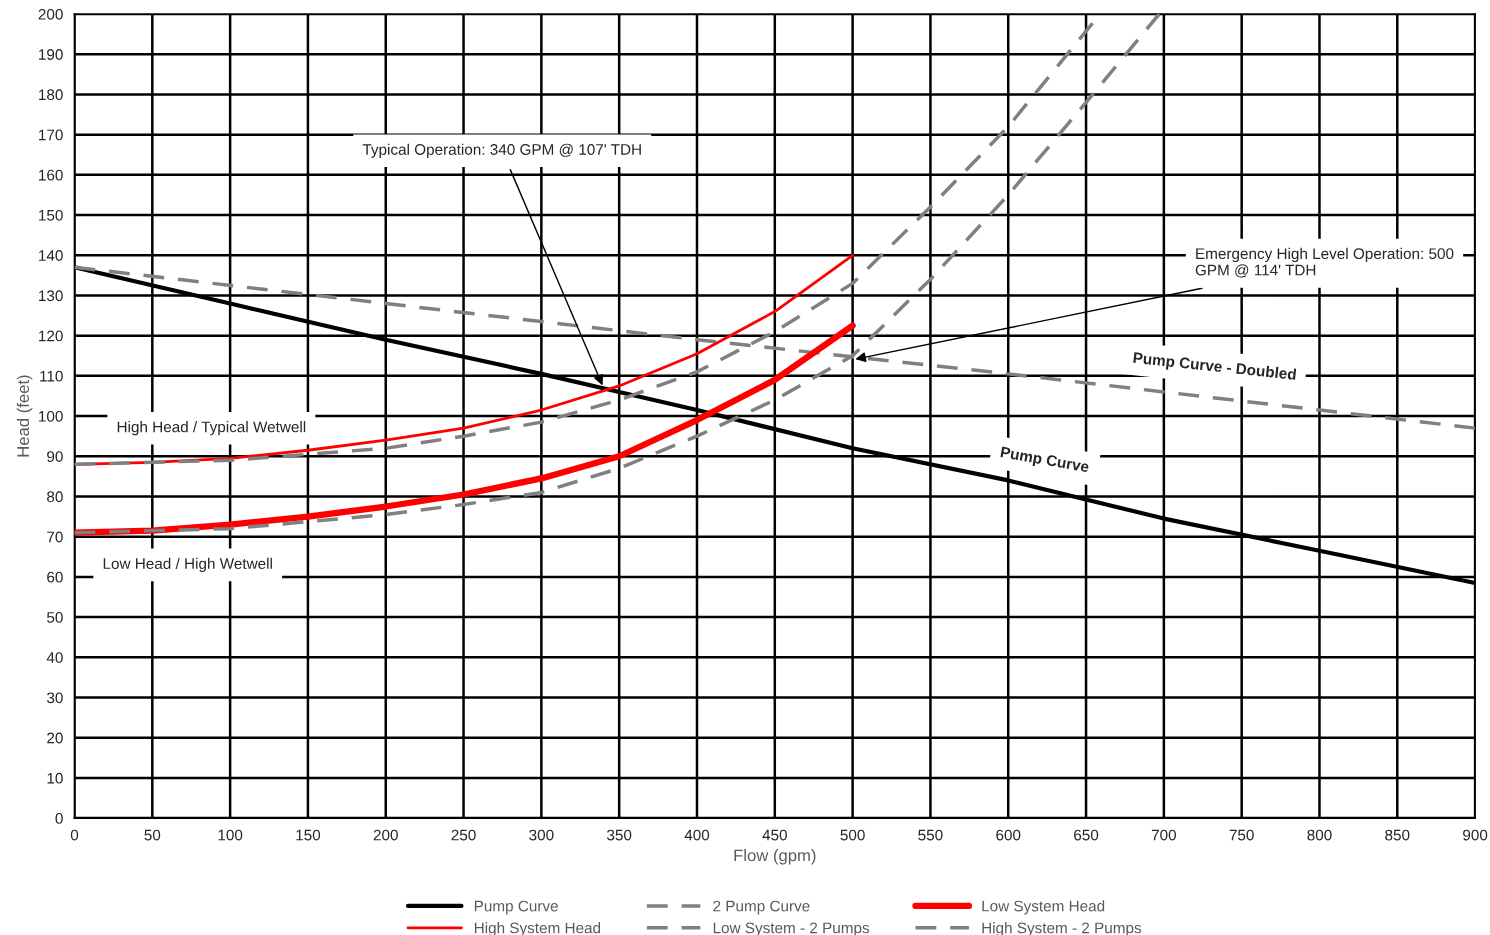  I want to click on x-tick-label: 0, so click(74, 835).